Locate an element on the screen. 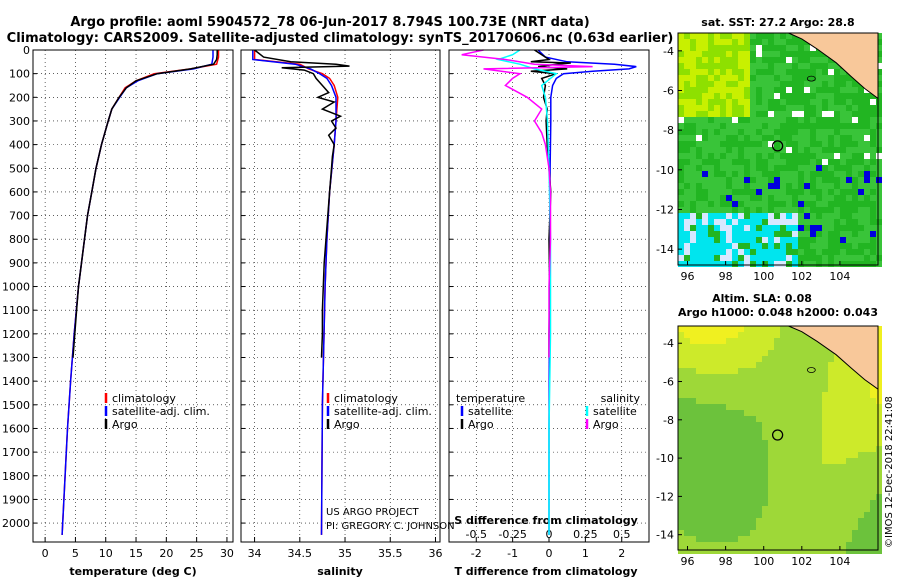 The height and width of the screenshot is (580, 900). island-outline is located at coordinates (811, 78).